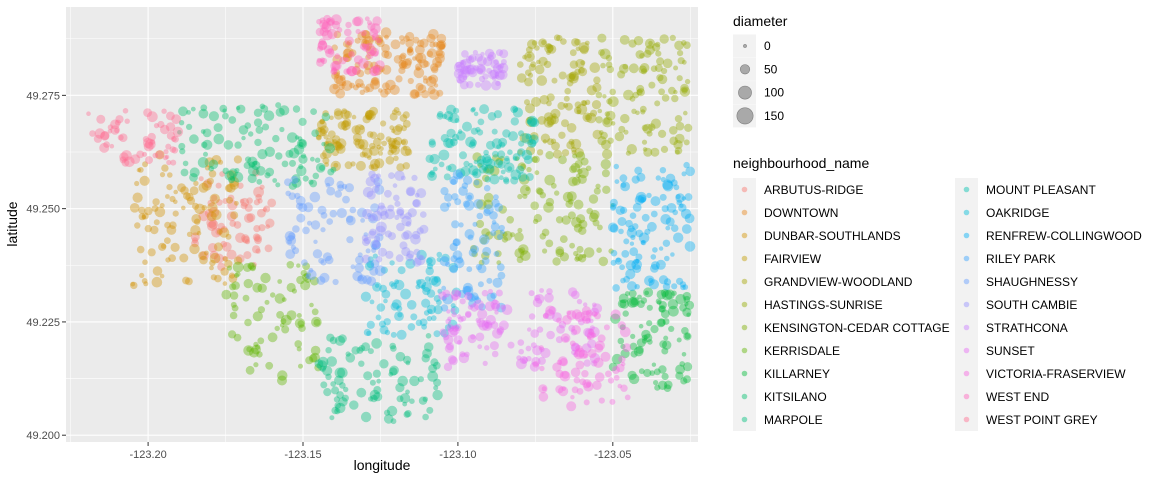 This screenshot has width=1152, height=480. I want to click on color-key-box, so click(744, 304).